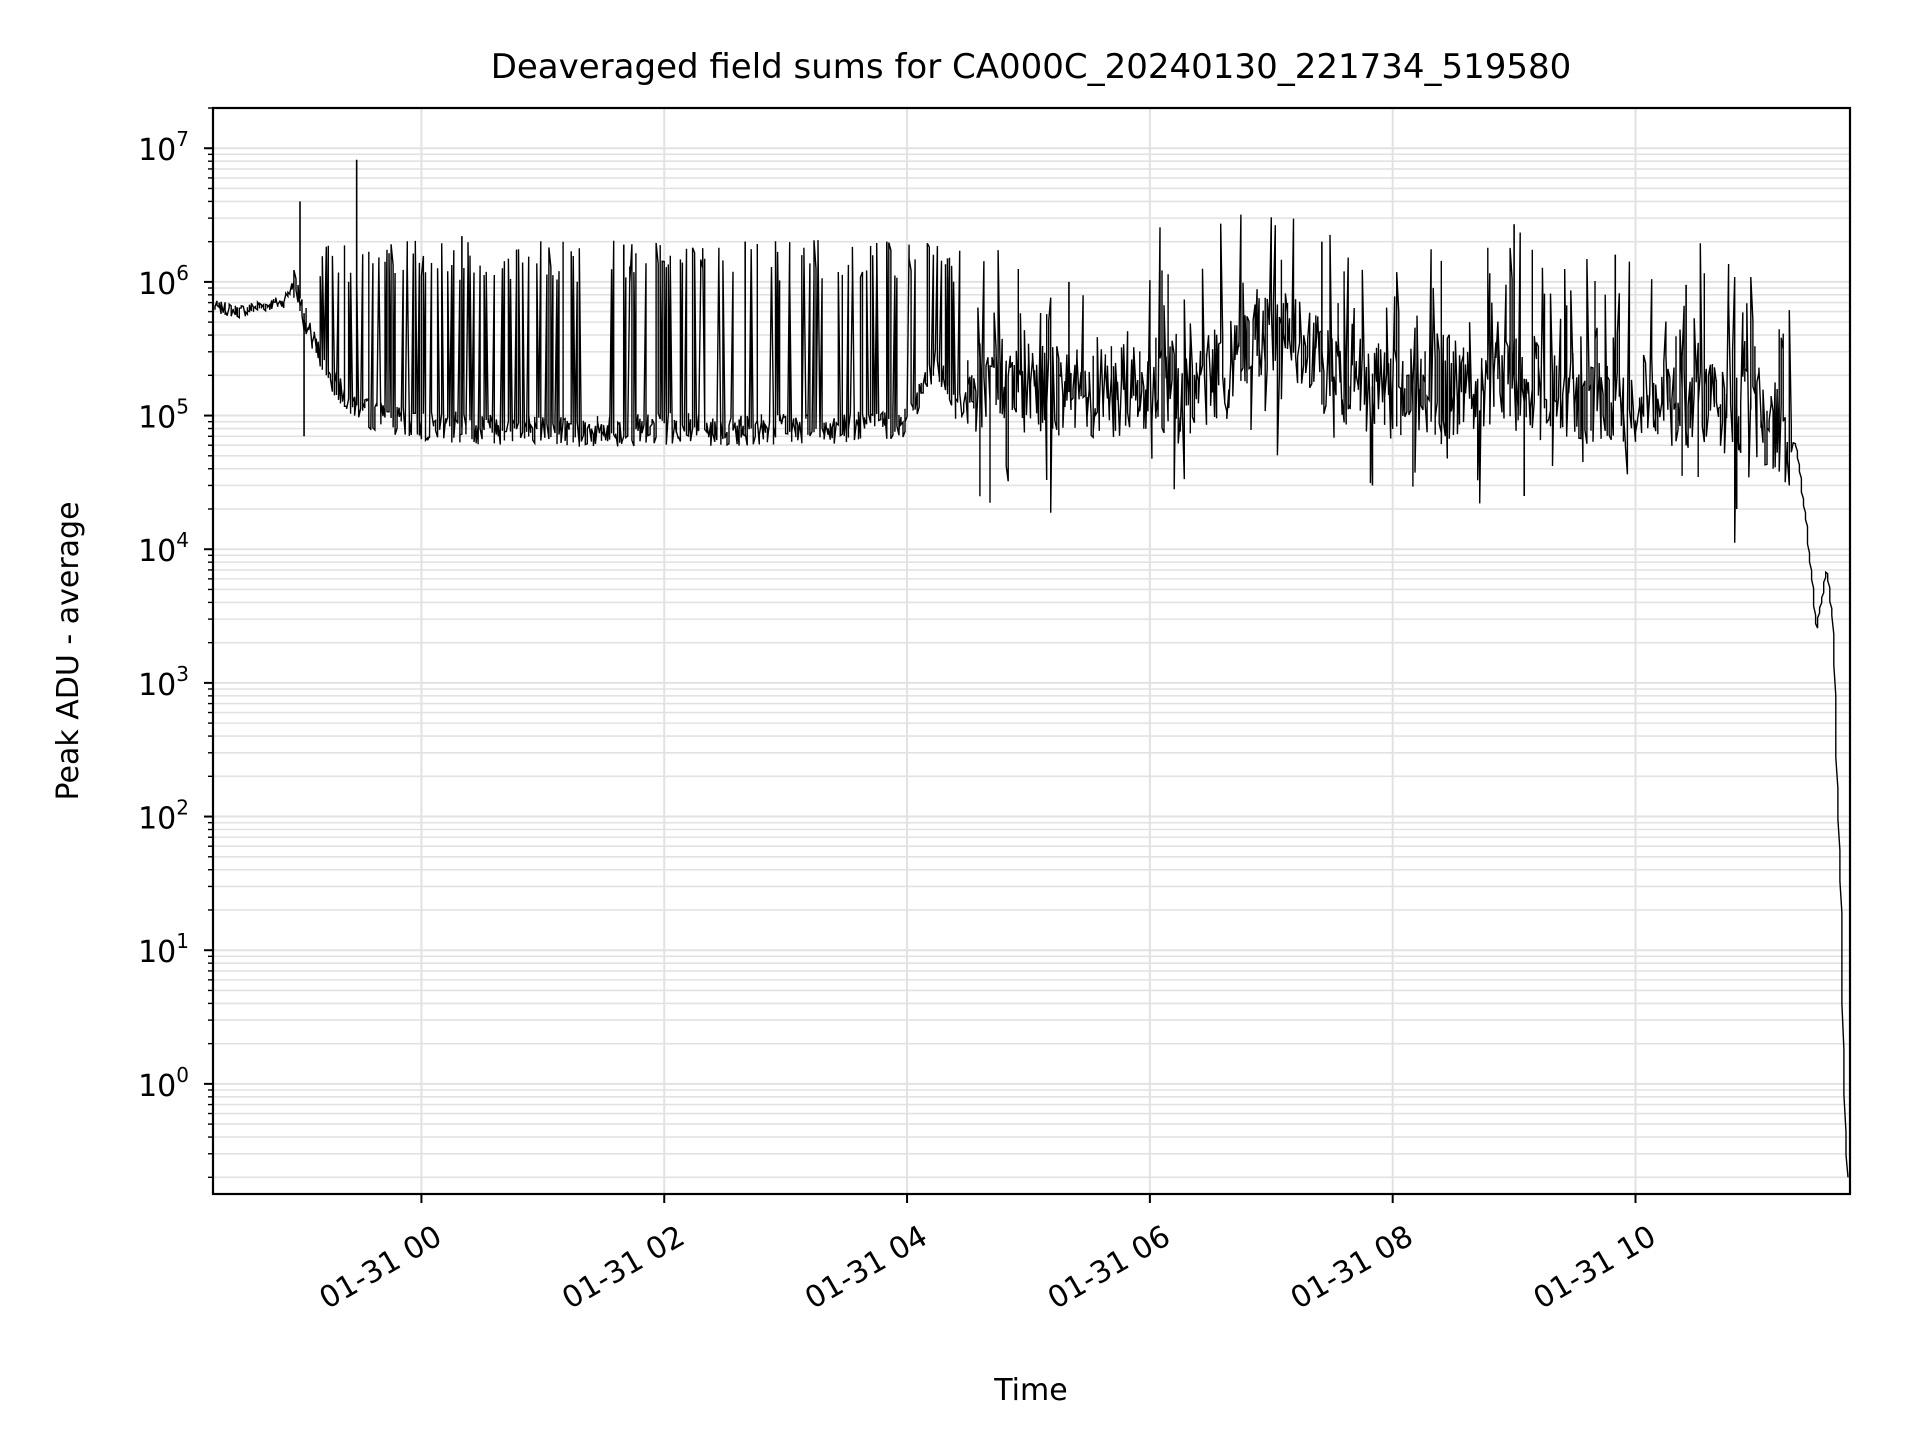 Image resolution: width=1920 pixels, height=1440 pixels. Describe the element at coordinates (163, 281) in the screenshot. I see `y-tick-label: 10⁶` at that location.